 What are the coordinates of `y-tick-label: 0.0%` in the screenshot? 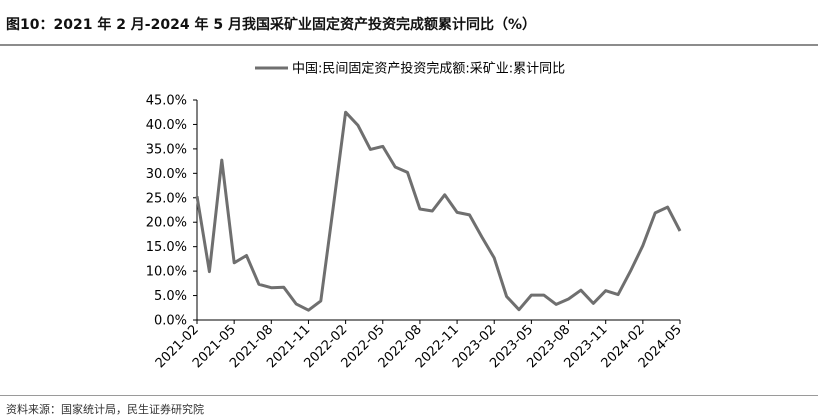 It's located at (170, 321).